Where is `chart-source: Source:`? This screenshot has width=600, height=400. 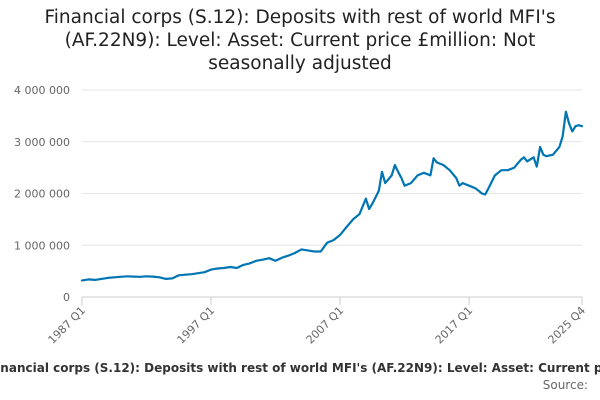
chart-source: Source: is located at coordinates (565, 385).